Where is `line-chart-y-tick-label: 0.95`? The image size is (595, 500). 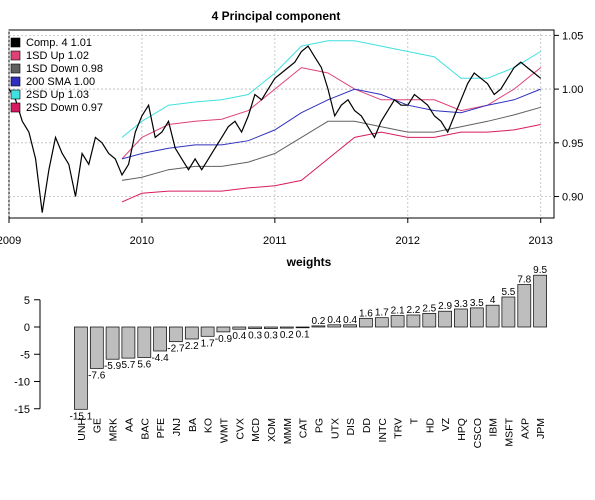
line-chart-y-tick-label: 0.95 is located at coordinates (572, 144).